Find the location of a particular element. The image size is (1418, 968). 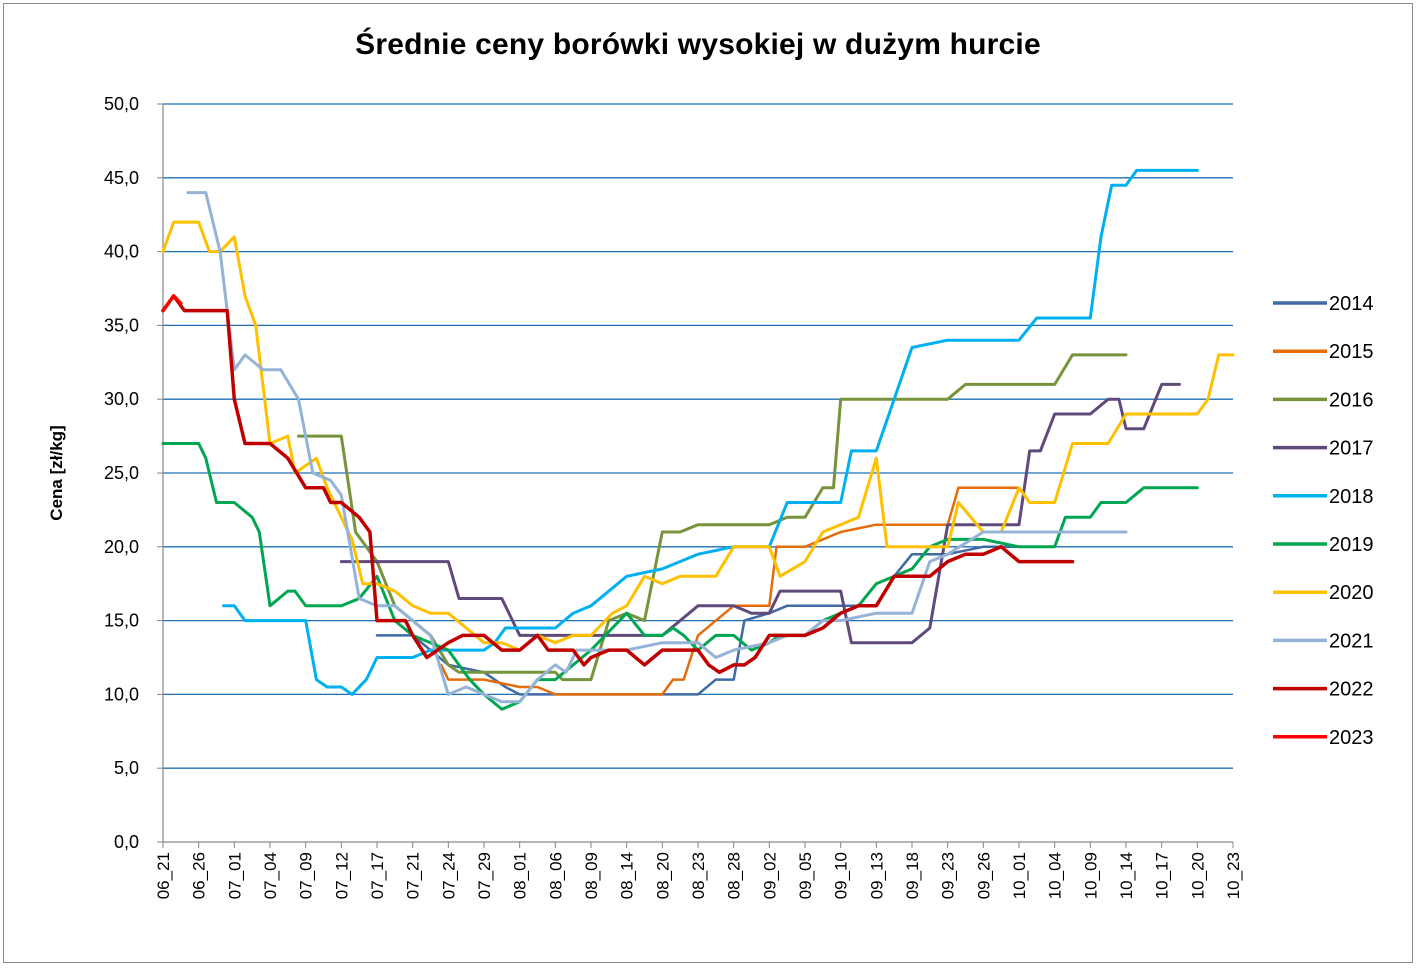

y-tick-label: 0,0 is located at coordinates (126, 842).